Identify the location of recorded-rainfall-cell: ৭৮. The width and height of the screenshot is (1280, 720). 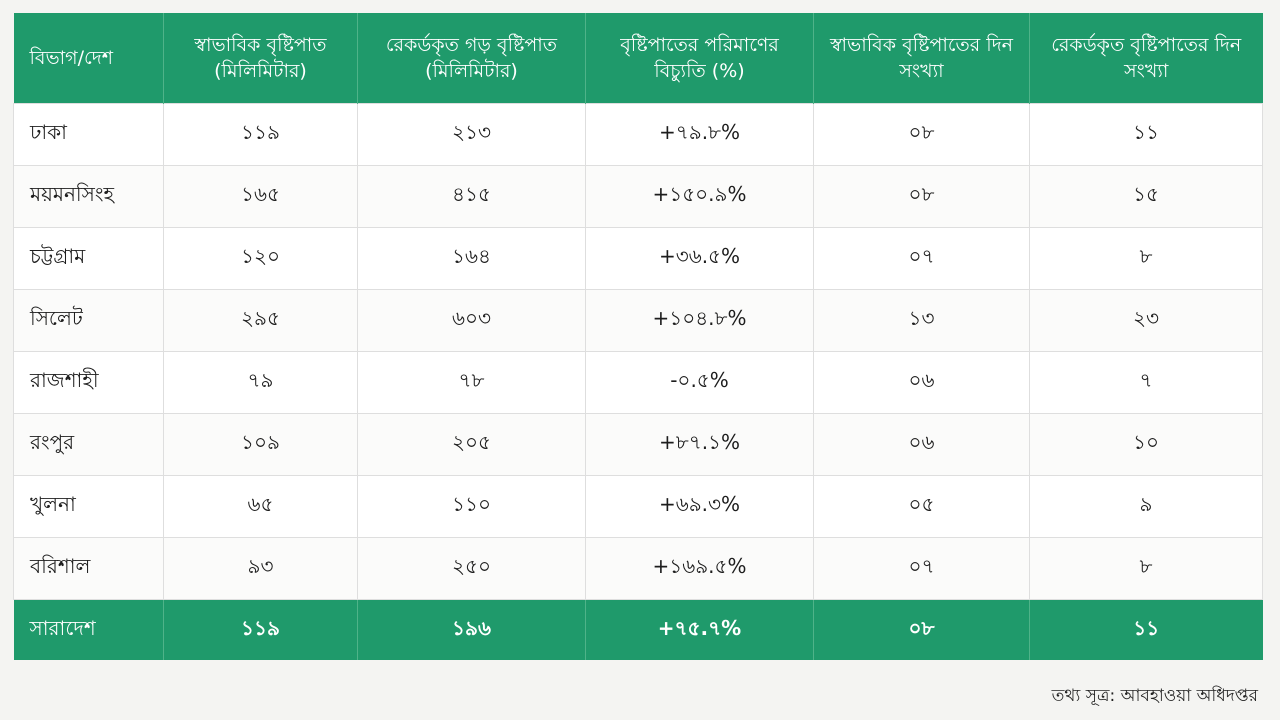
(471, 382).